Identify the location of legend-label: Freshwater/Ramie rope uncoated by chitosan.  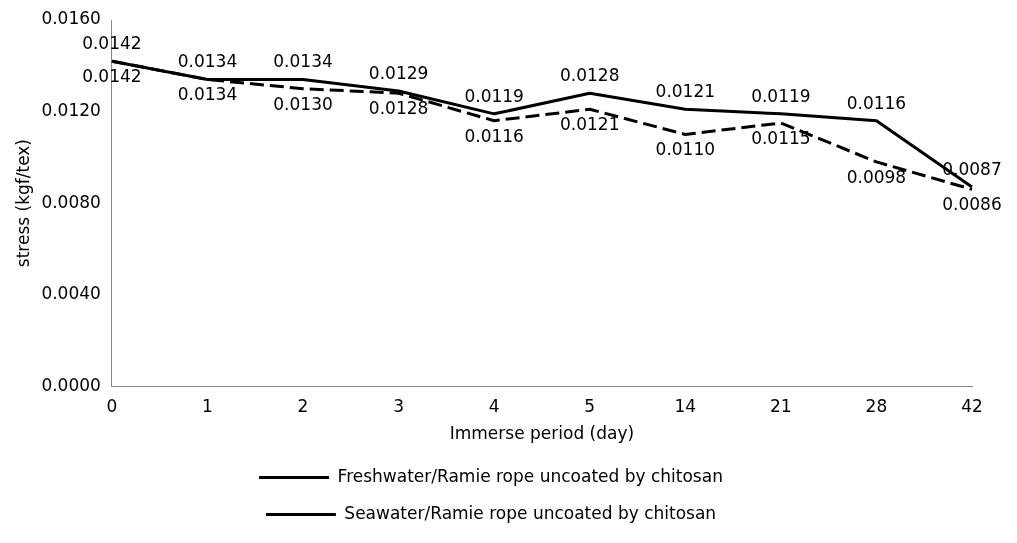
(530, 475).